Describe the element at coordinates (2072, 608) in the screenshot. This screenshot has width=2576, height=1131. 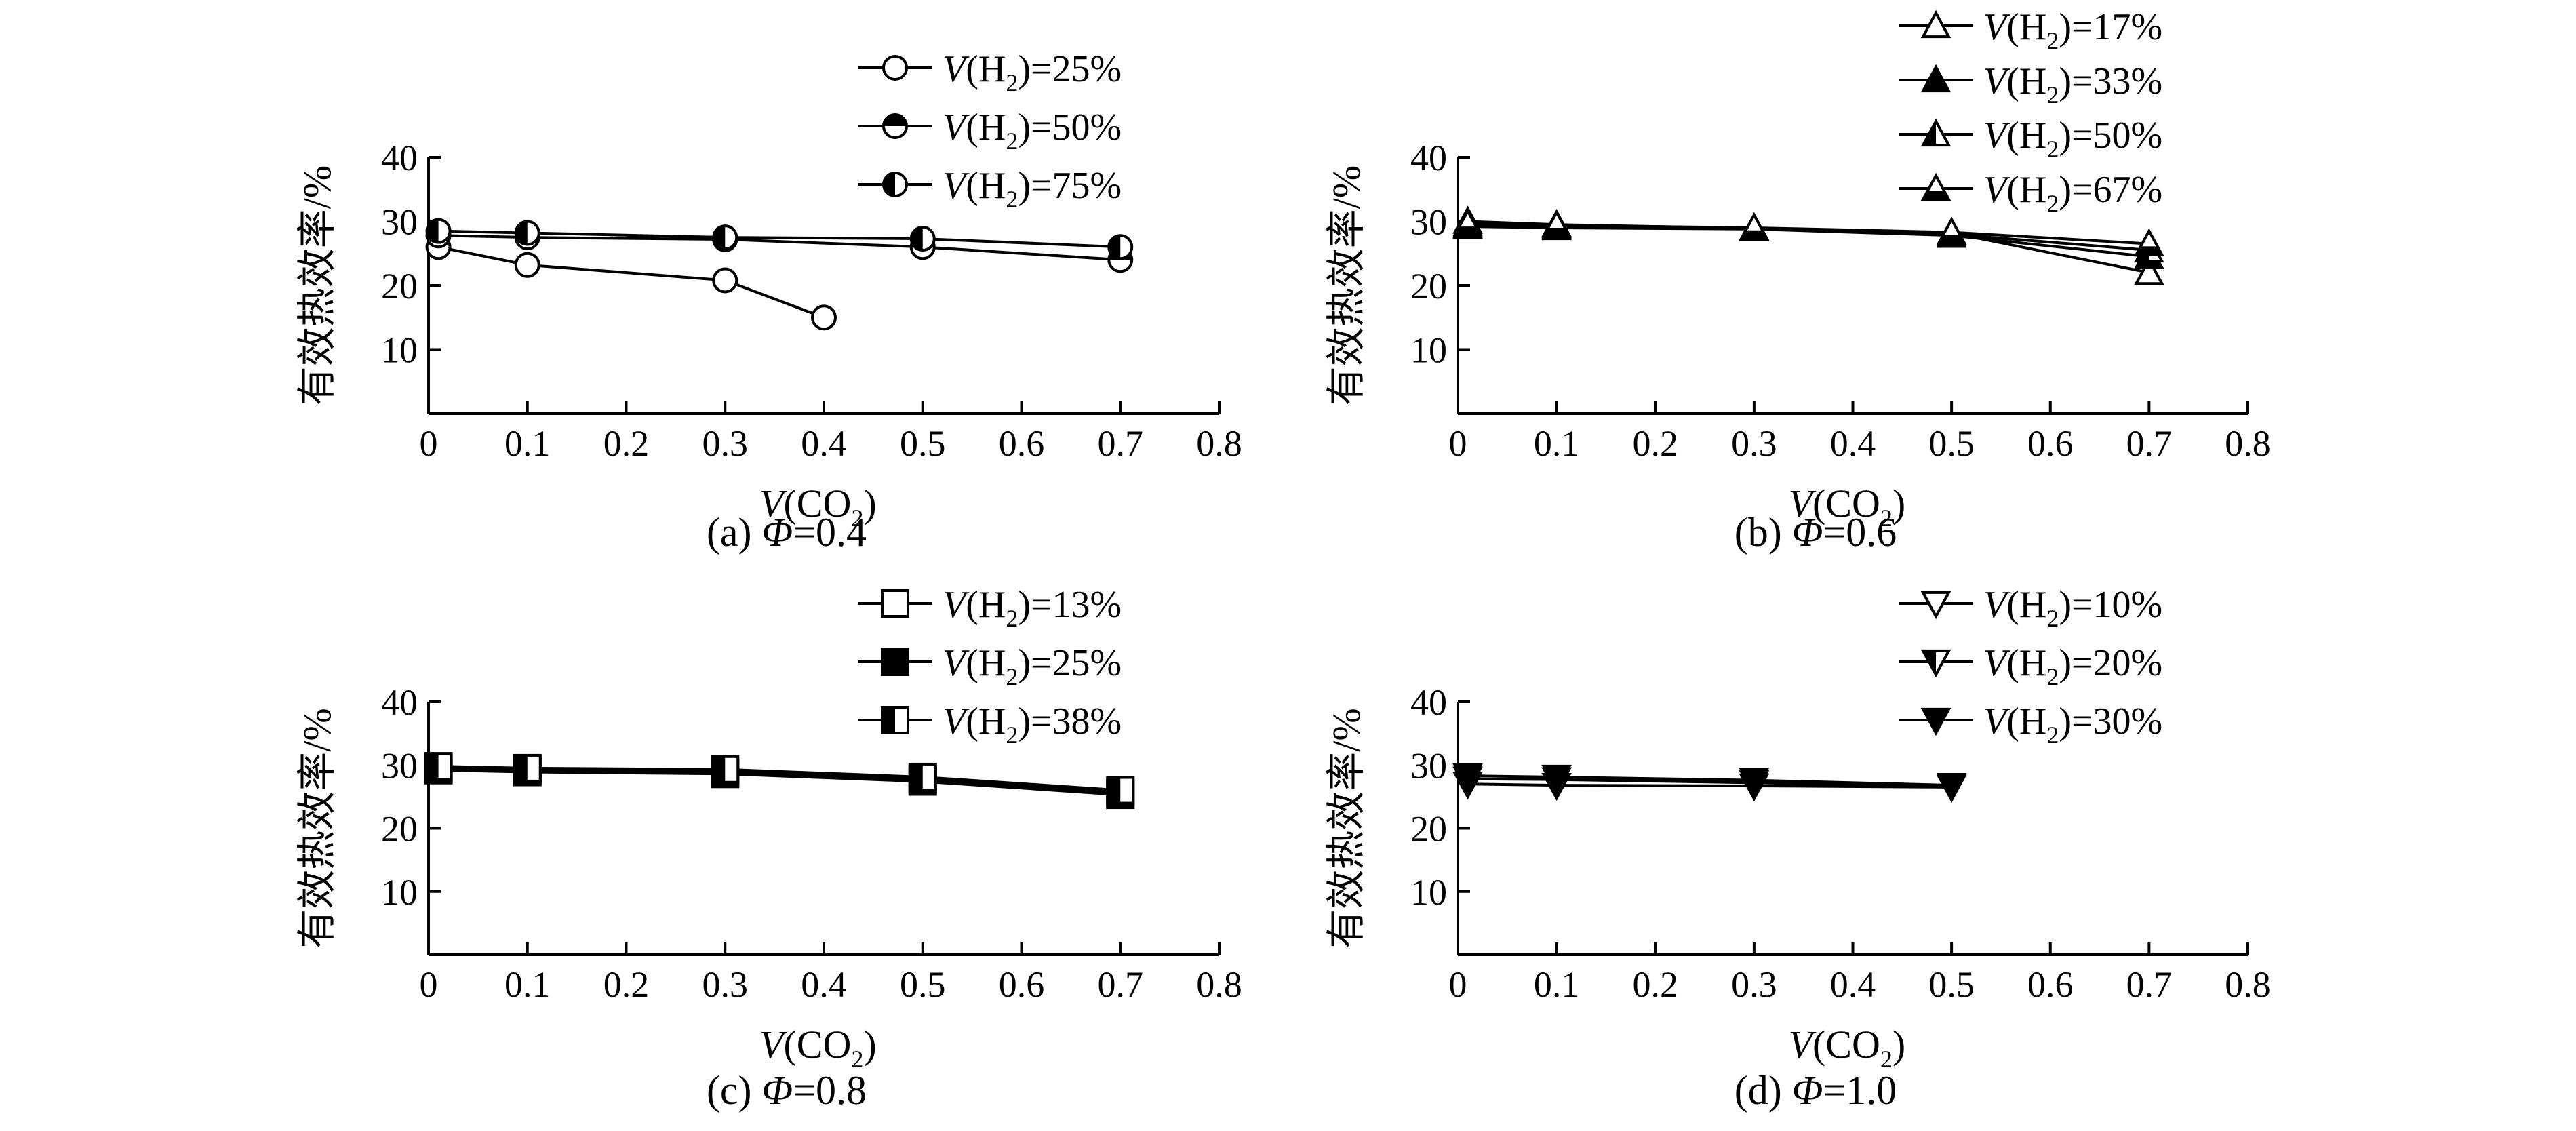
I see `legend-label: V(H2)=10%` at that location.